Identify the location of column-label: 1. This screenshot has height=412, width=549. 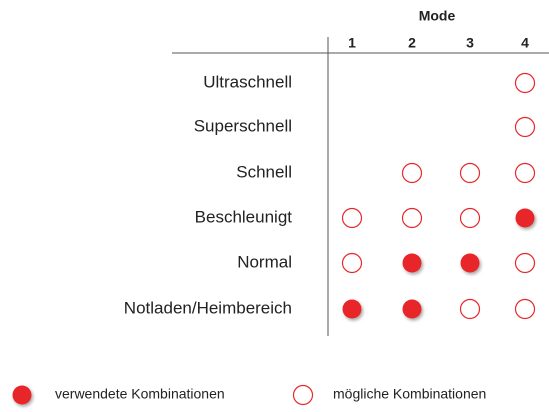
(352, 43).